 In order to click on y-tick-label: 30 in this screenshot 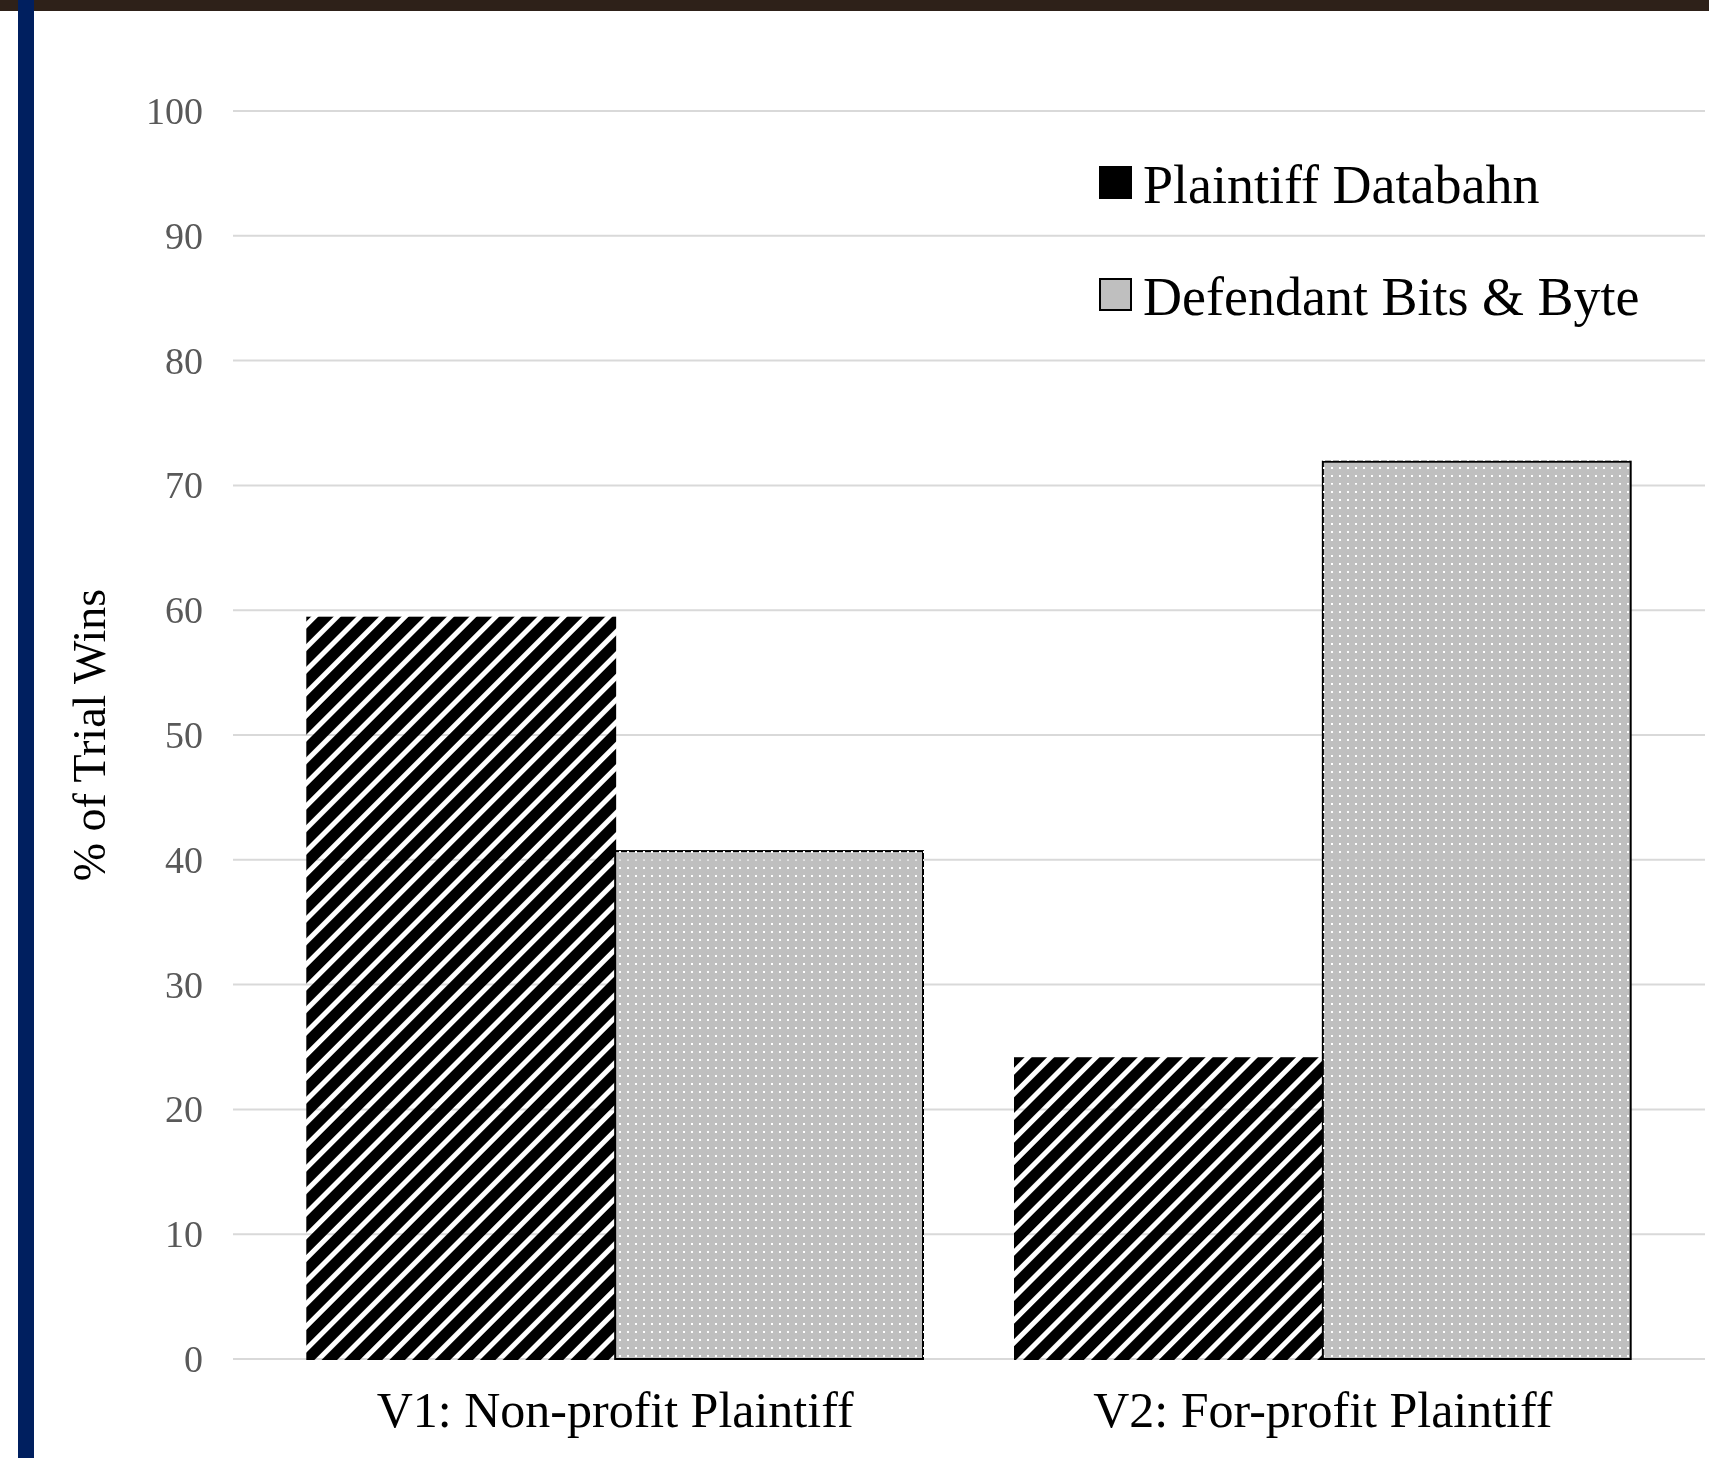, I will do `click(184, 984)`.